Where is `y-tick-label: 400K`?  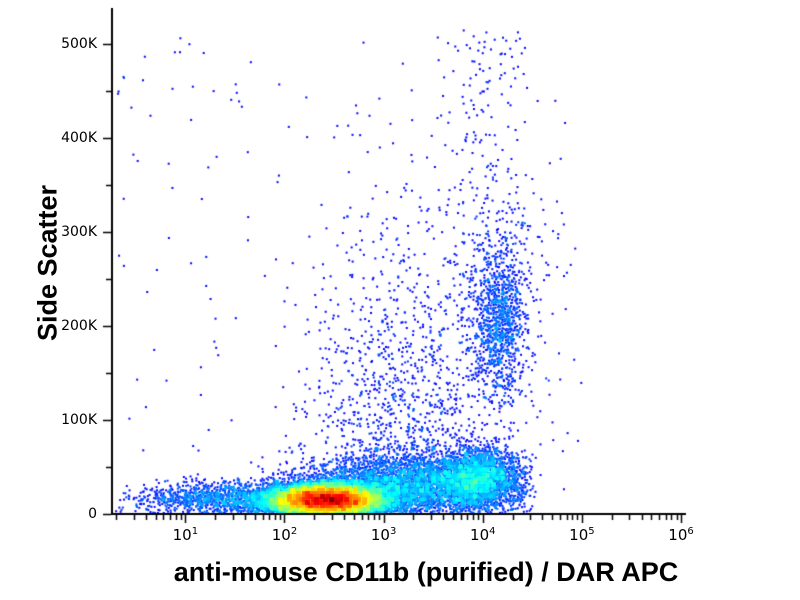
y-tick-label: 400K is located at coordinates (79, 138).